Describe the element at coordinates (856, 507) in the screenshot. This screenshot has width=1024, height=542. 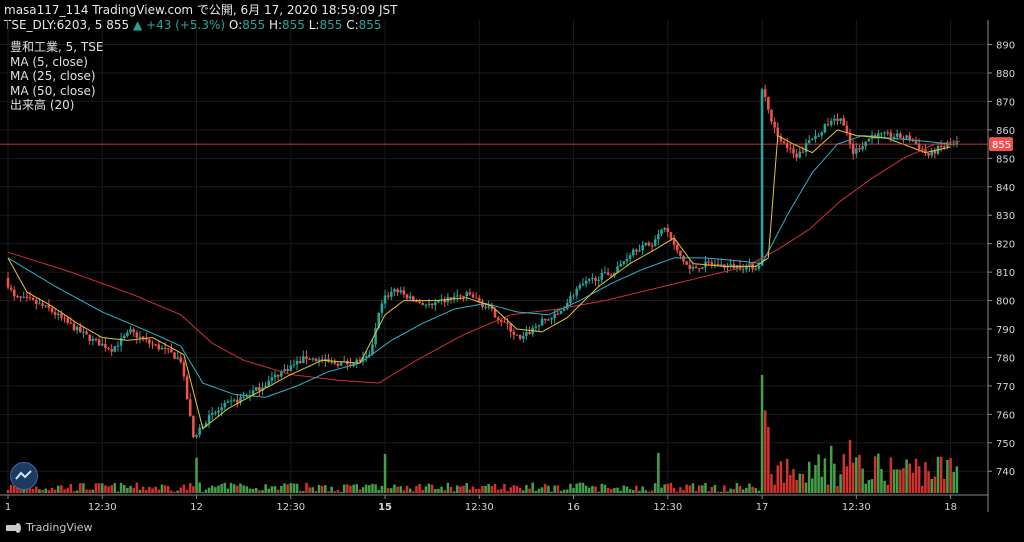
I see `x-tick-label: 12:30` at that location.